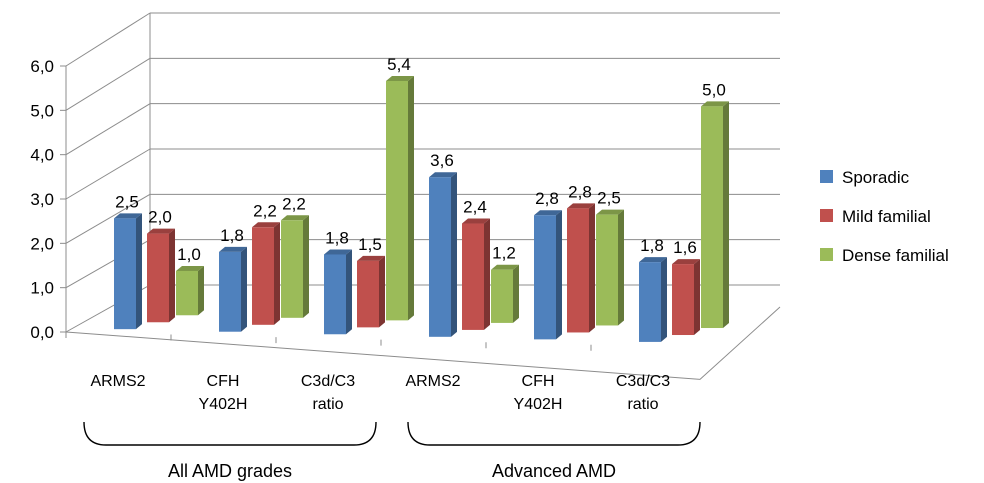 The width and height of the screenshot is (984, 483). Describe the element at coordinates (504, 253) in the screenshot. I see `data-label: 1,2` at that location.